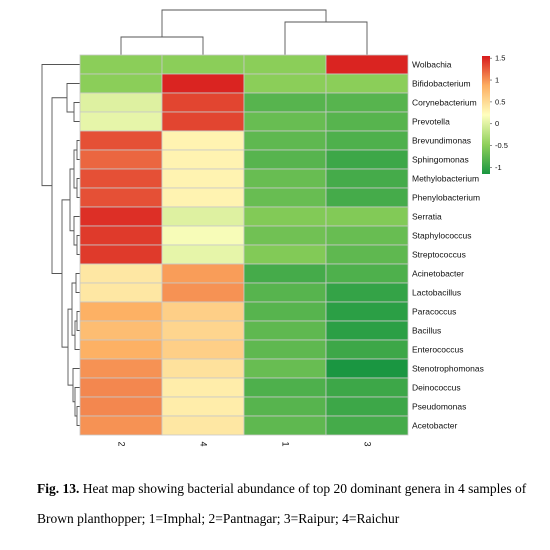 The image size is (550, 550). What do you see at coordinates (500, 101) in the screenshot?
I see `legend-tick-label: 0.5` at bounding box center [500, 101].